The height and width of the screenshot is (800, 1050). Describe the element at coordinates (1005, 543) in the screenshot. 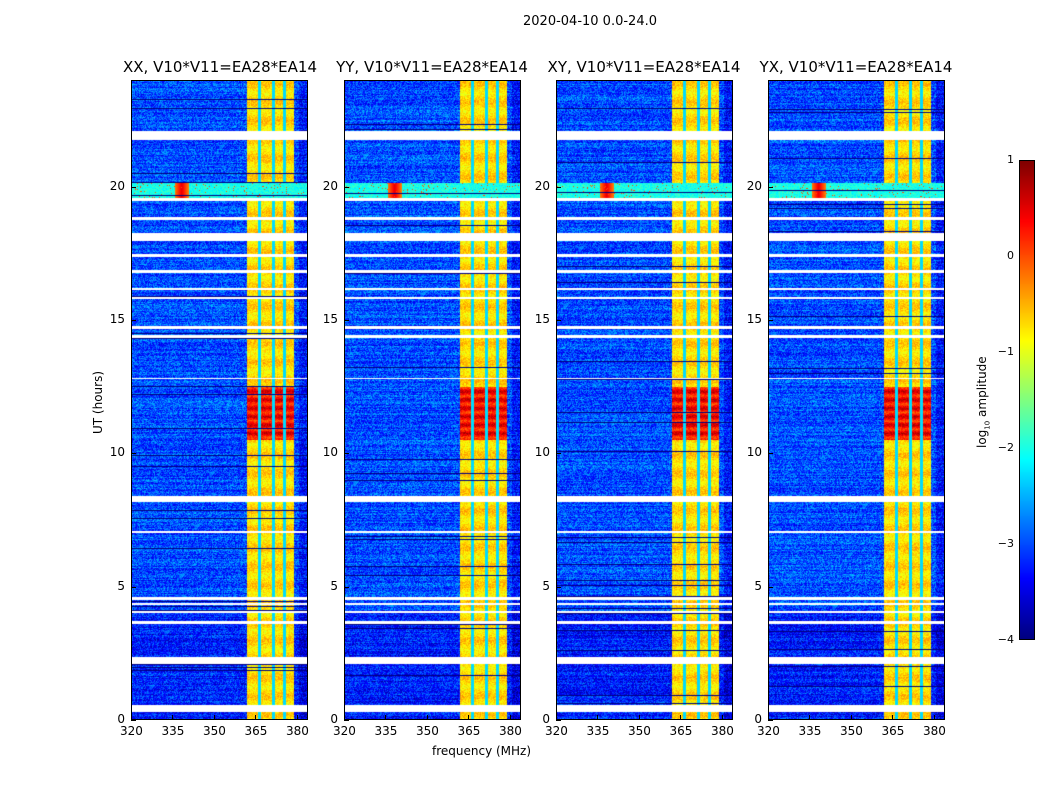

I see `colorbar-tick-label: −3` at that location.